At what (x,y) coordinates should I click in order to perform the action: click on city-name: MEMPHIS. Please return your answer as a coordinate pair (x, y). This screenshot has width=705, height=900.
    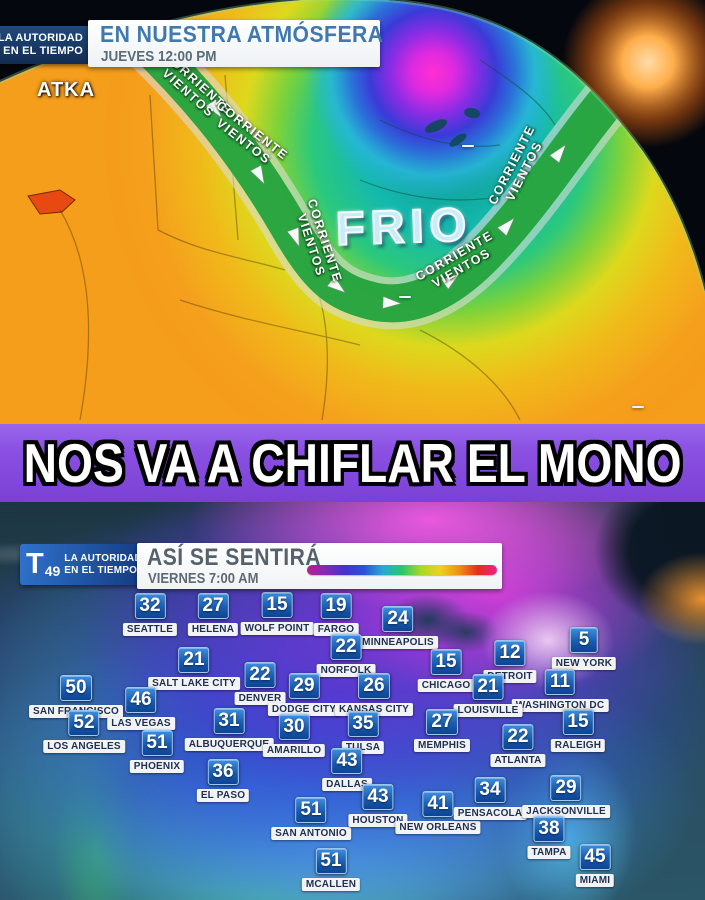
    Looking at the image, I should click on (442, 745).